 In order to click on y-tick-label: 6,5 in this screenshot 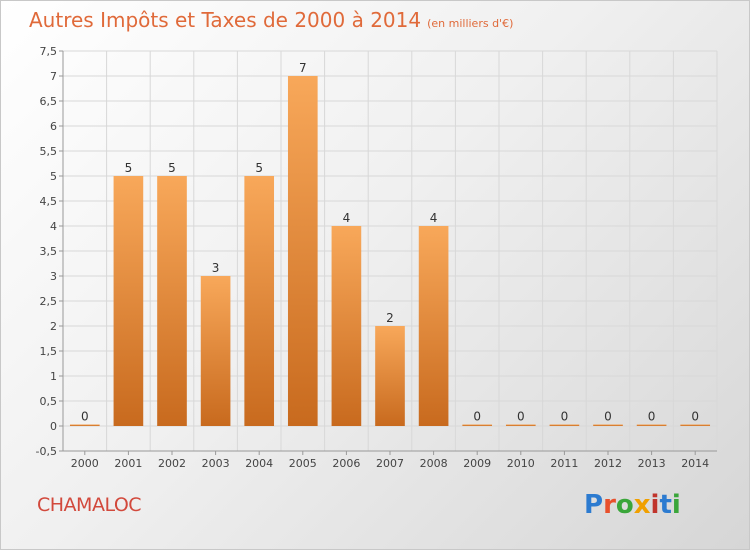, I will do `click(49, 101)`.